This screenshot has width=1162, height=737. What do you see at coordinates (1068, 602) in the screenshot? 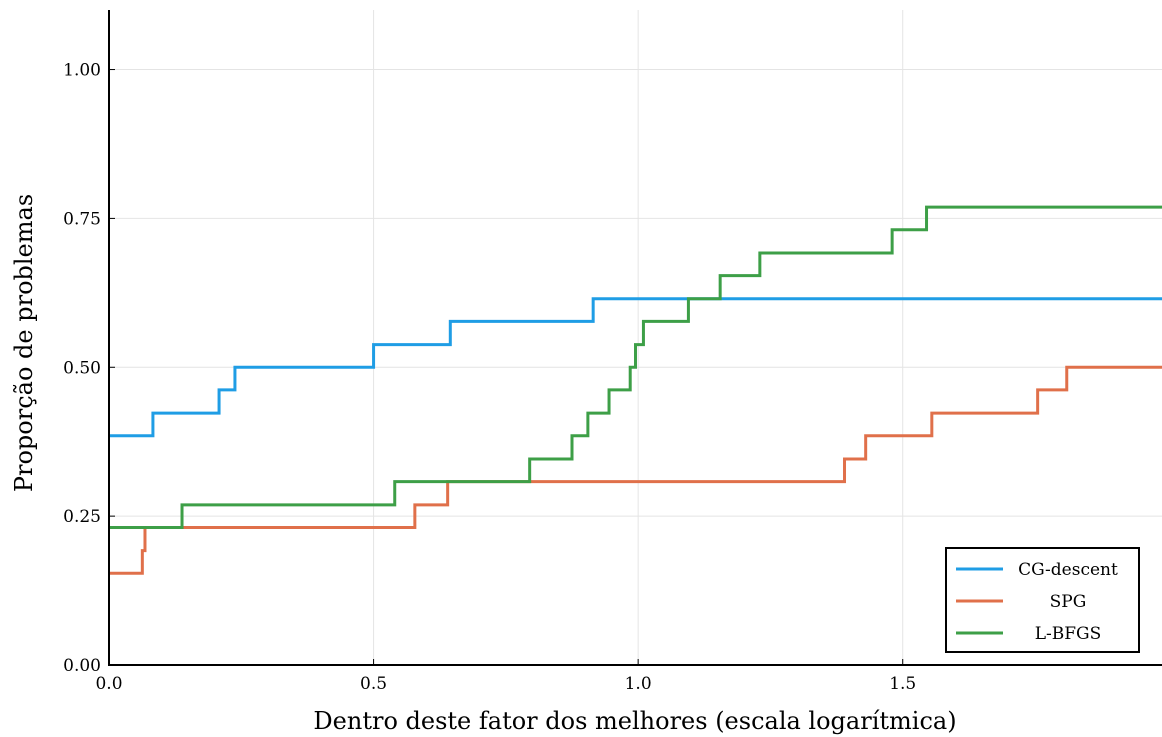
I see `legend-label-1: SPG` at bounding box center [1068, 602].